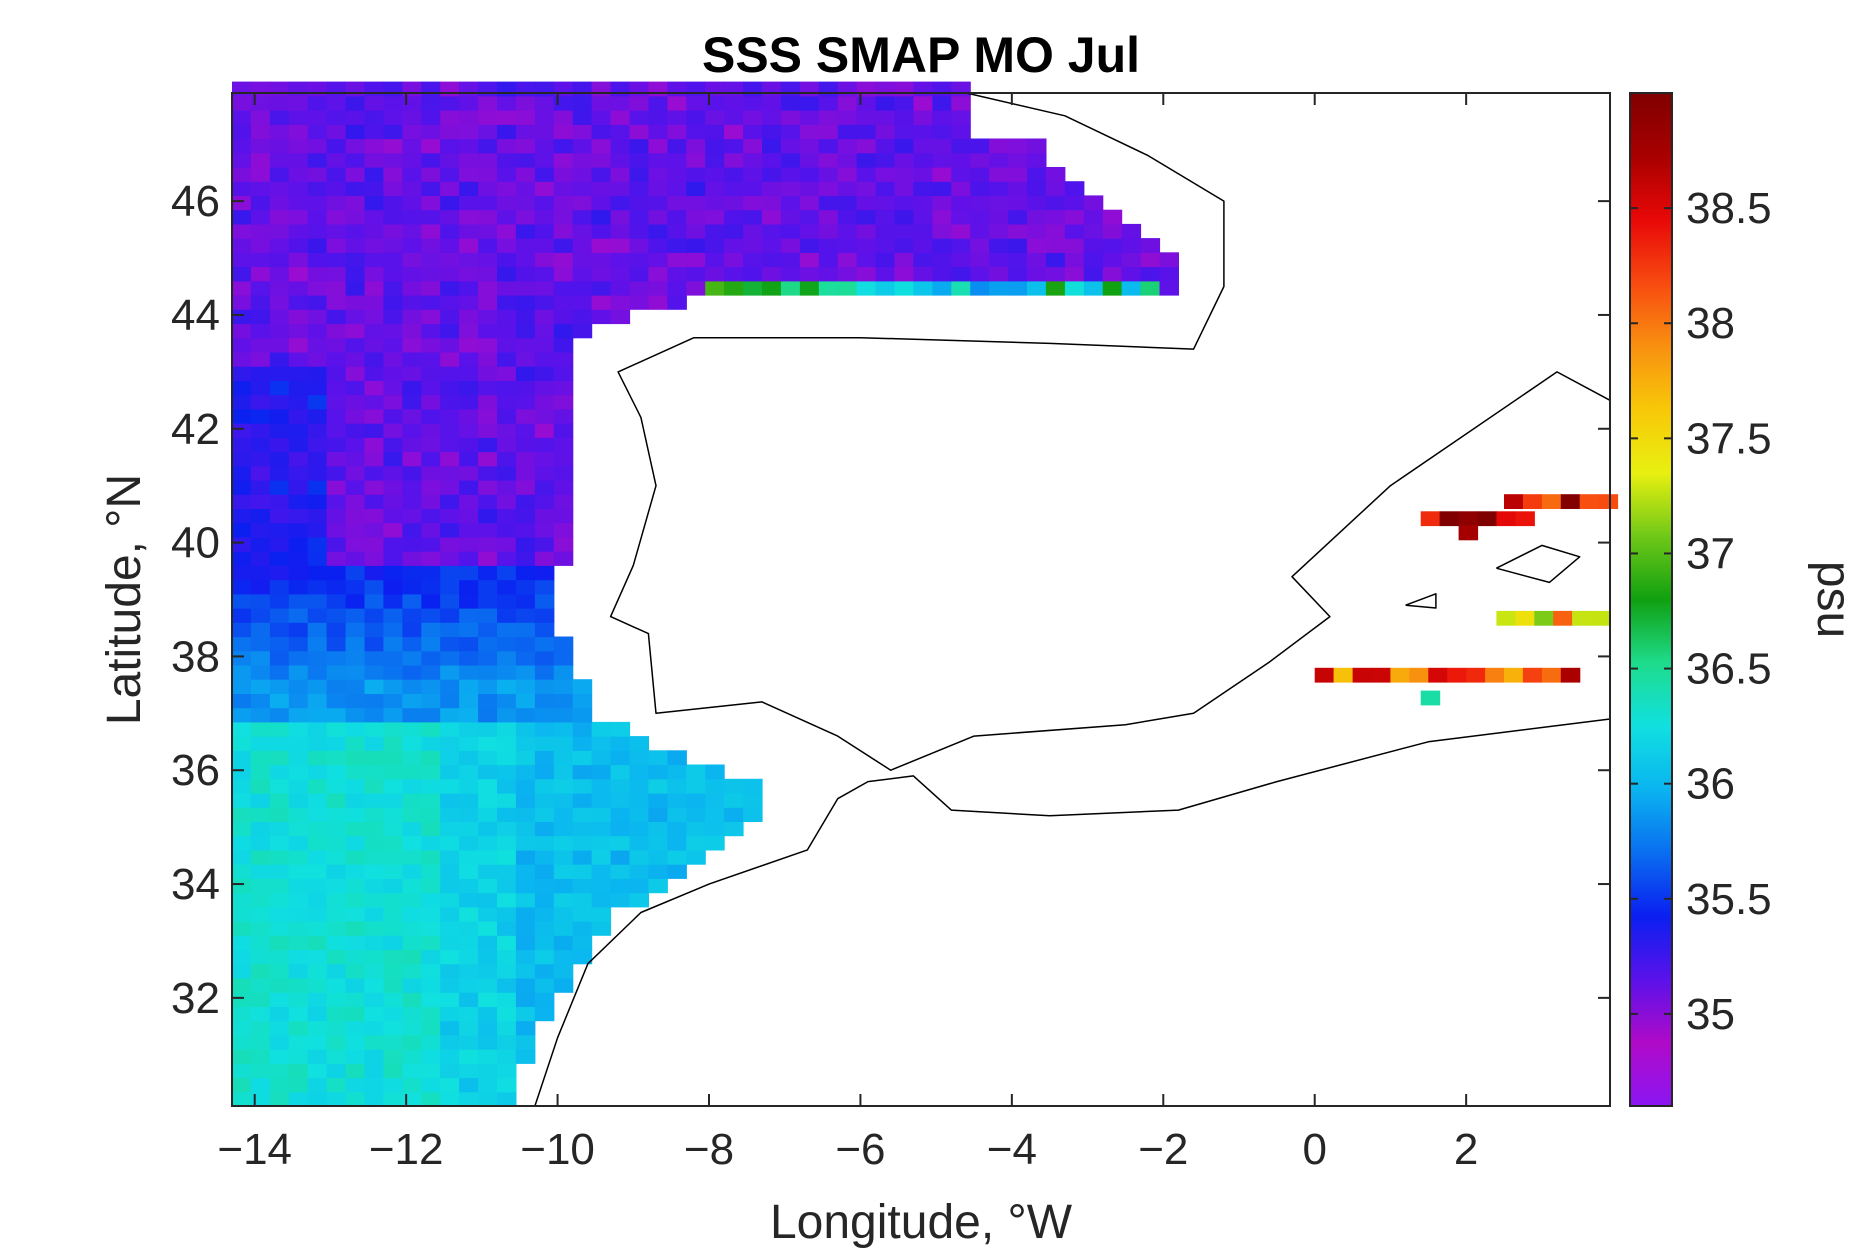 The height and width of the screenshot is (1250, 1875). Describe the element at coordinates (709, 1149) in the screenshot. I see `x-tick-label: −8` at that location.